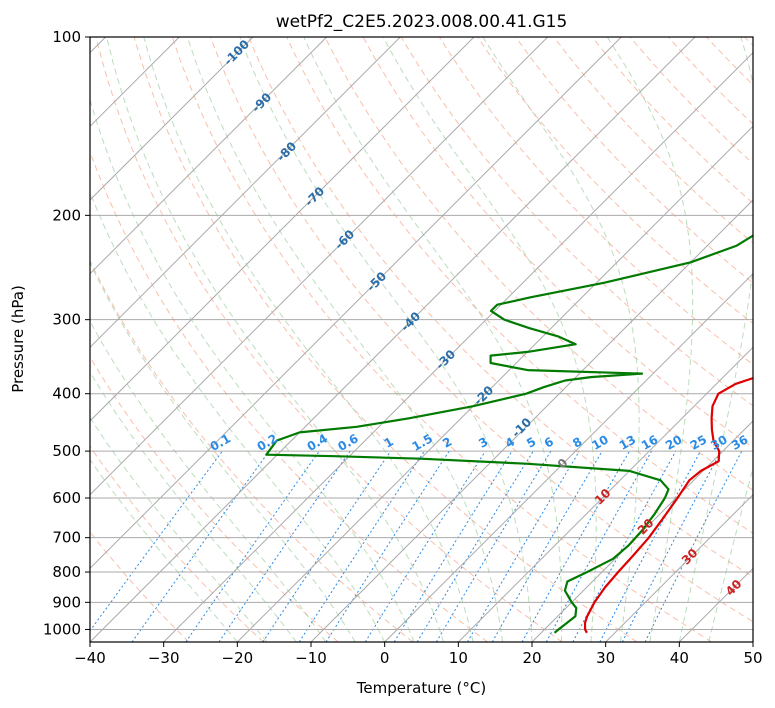  What do you see at coordinates (66, 215) in the screenshot?
I see `y-tick-label: 200` at bounding box center [66, 215].